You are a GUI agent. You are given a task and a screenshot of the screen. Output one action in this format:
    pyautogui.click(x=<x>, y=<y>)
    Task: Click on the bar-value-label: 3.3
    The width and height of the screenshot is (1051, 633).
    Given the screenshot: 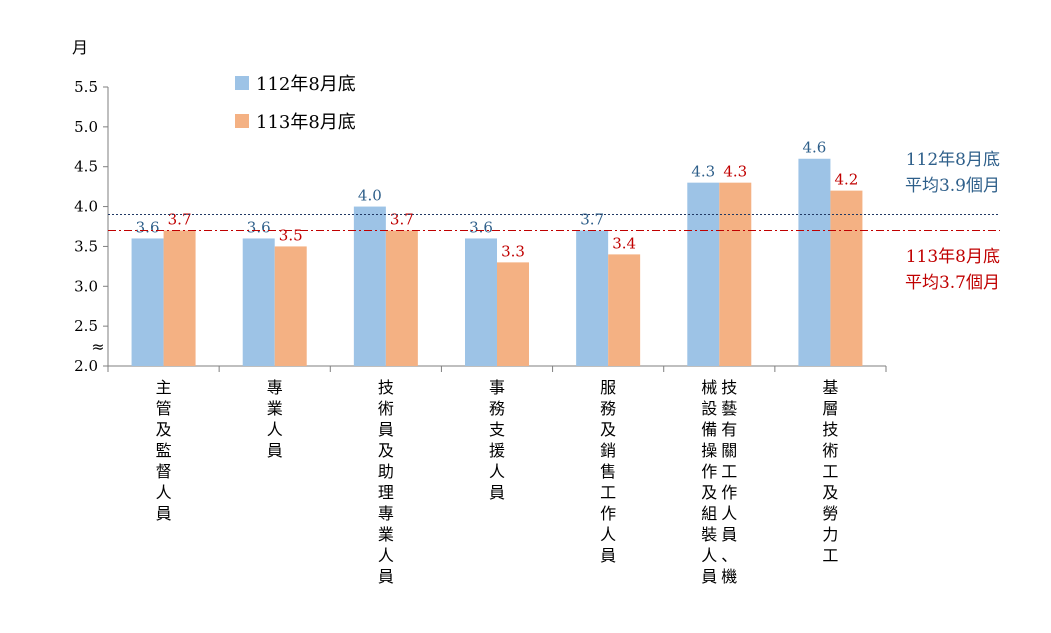 What is the action you would take?
    pyautogui.click(x=513, y=251)
    